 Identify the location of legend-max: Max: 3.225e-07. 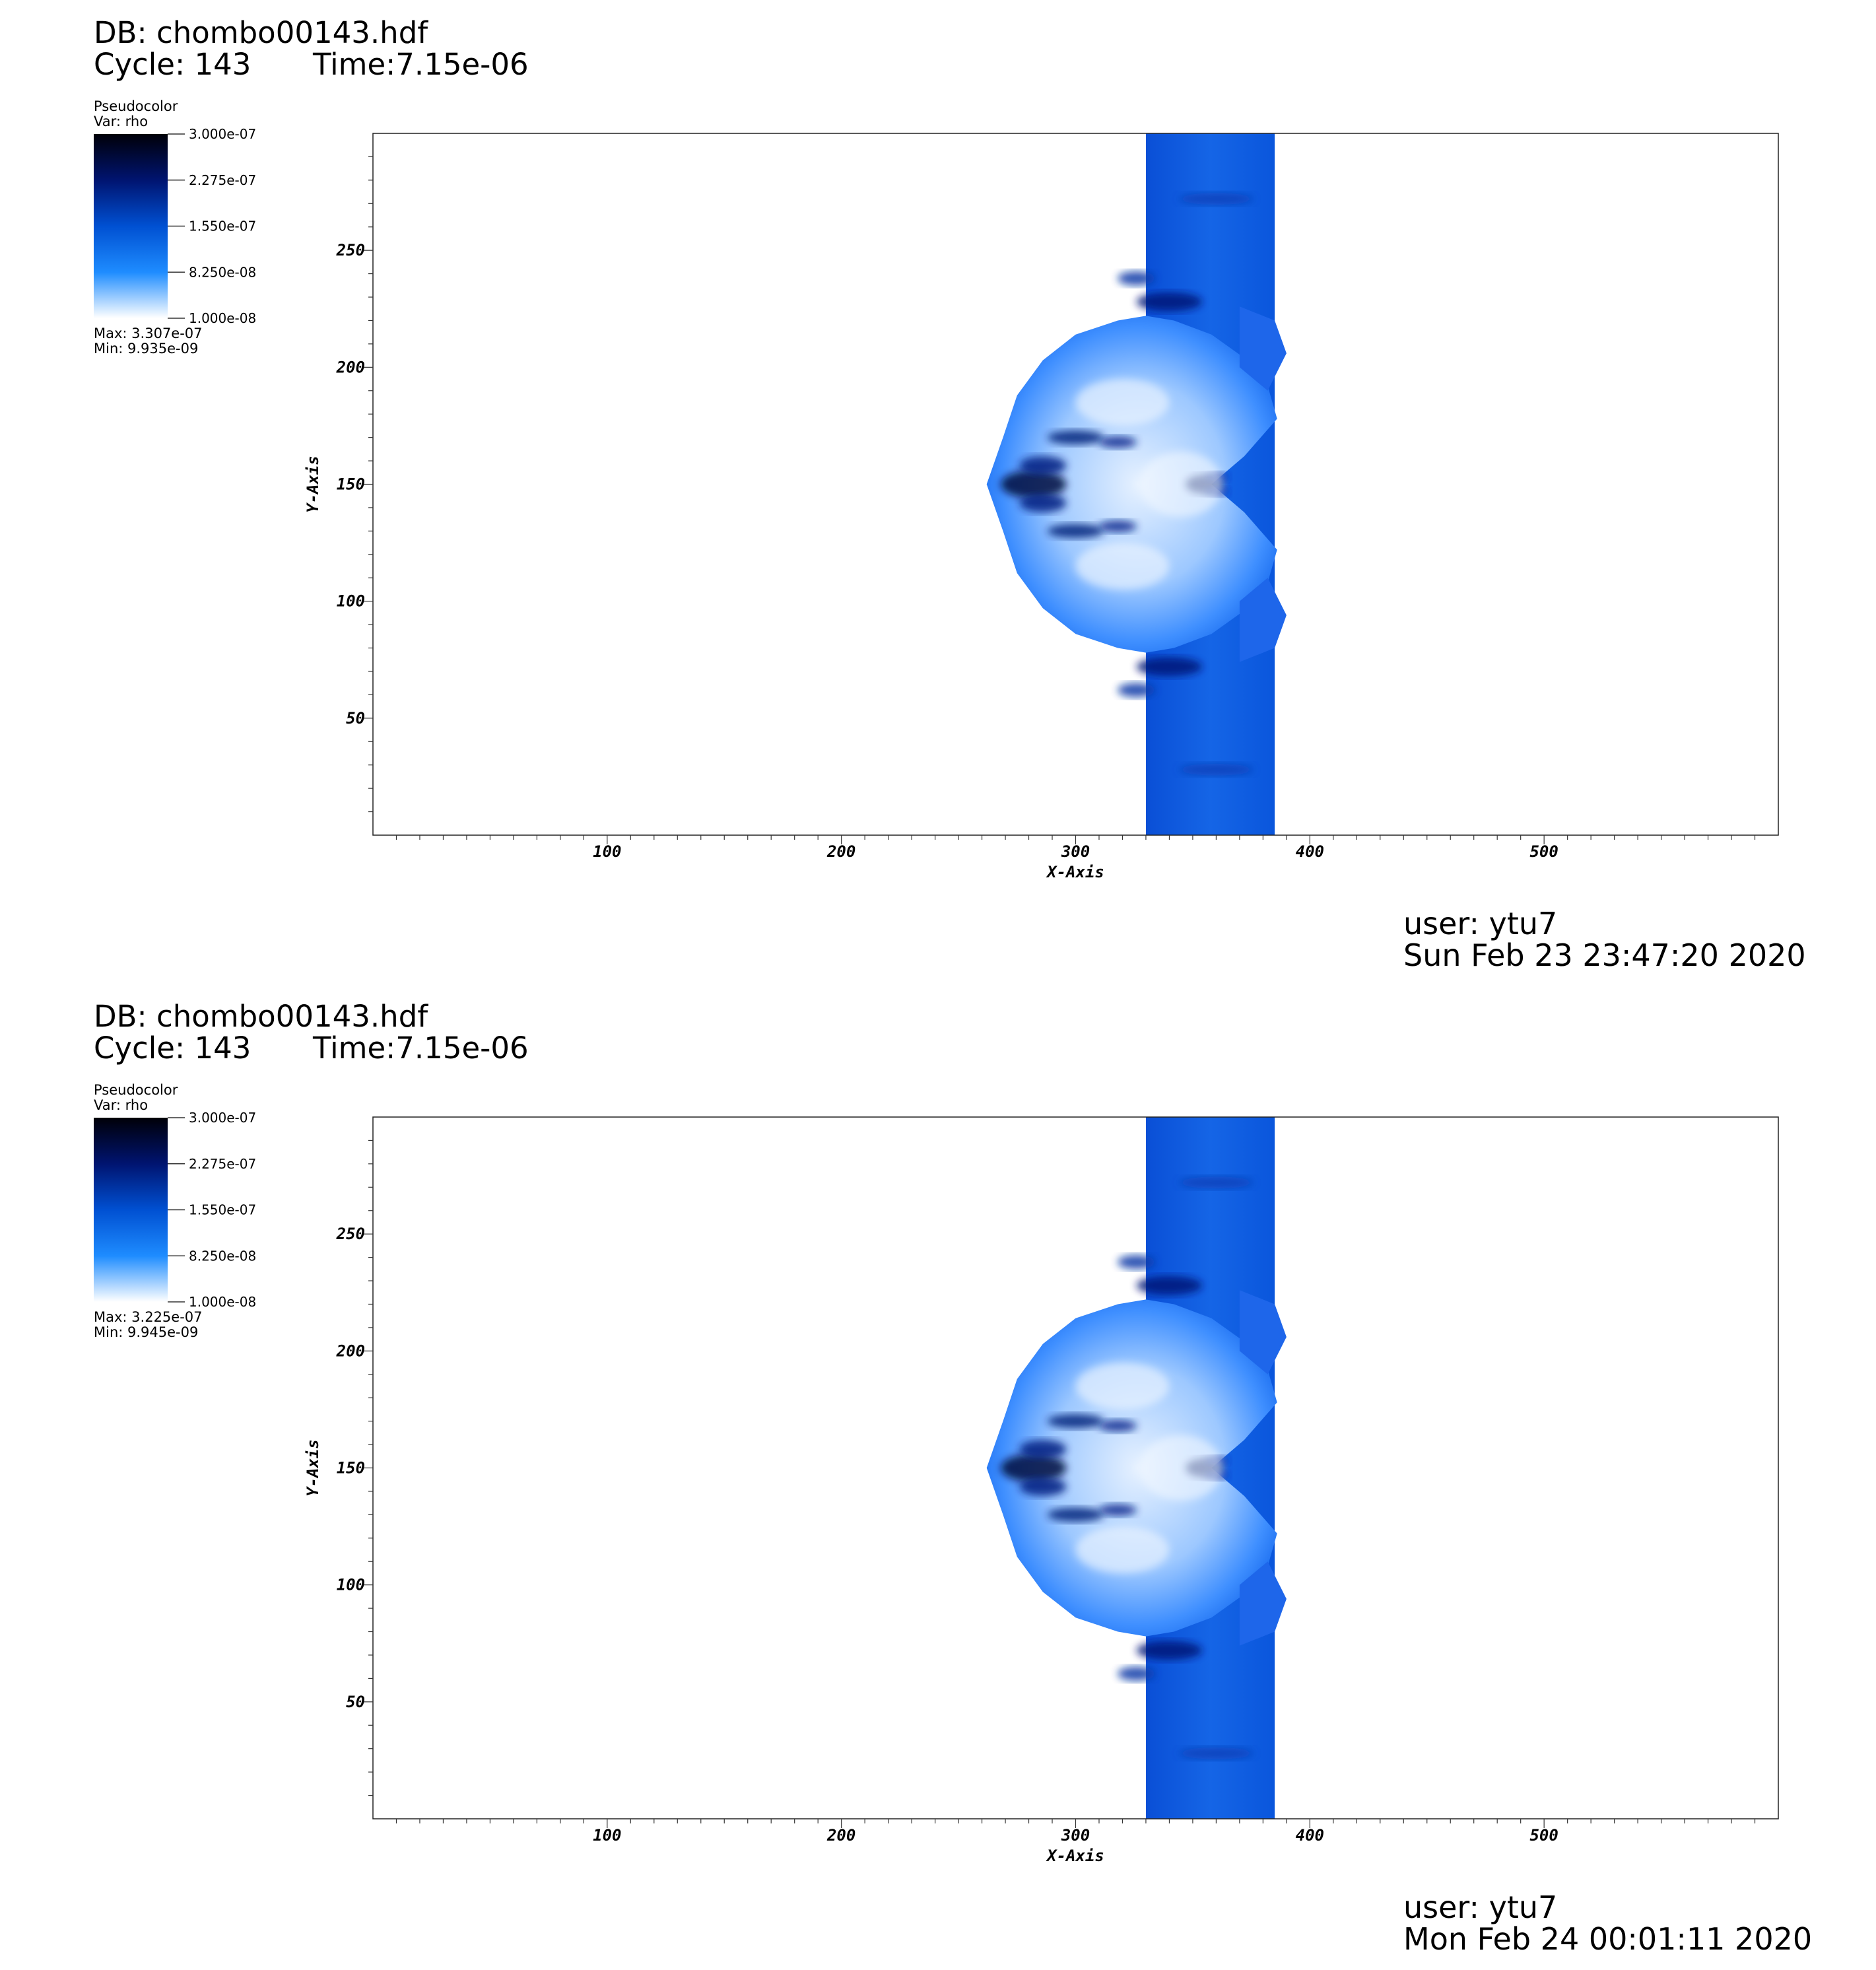
(148, 1317).